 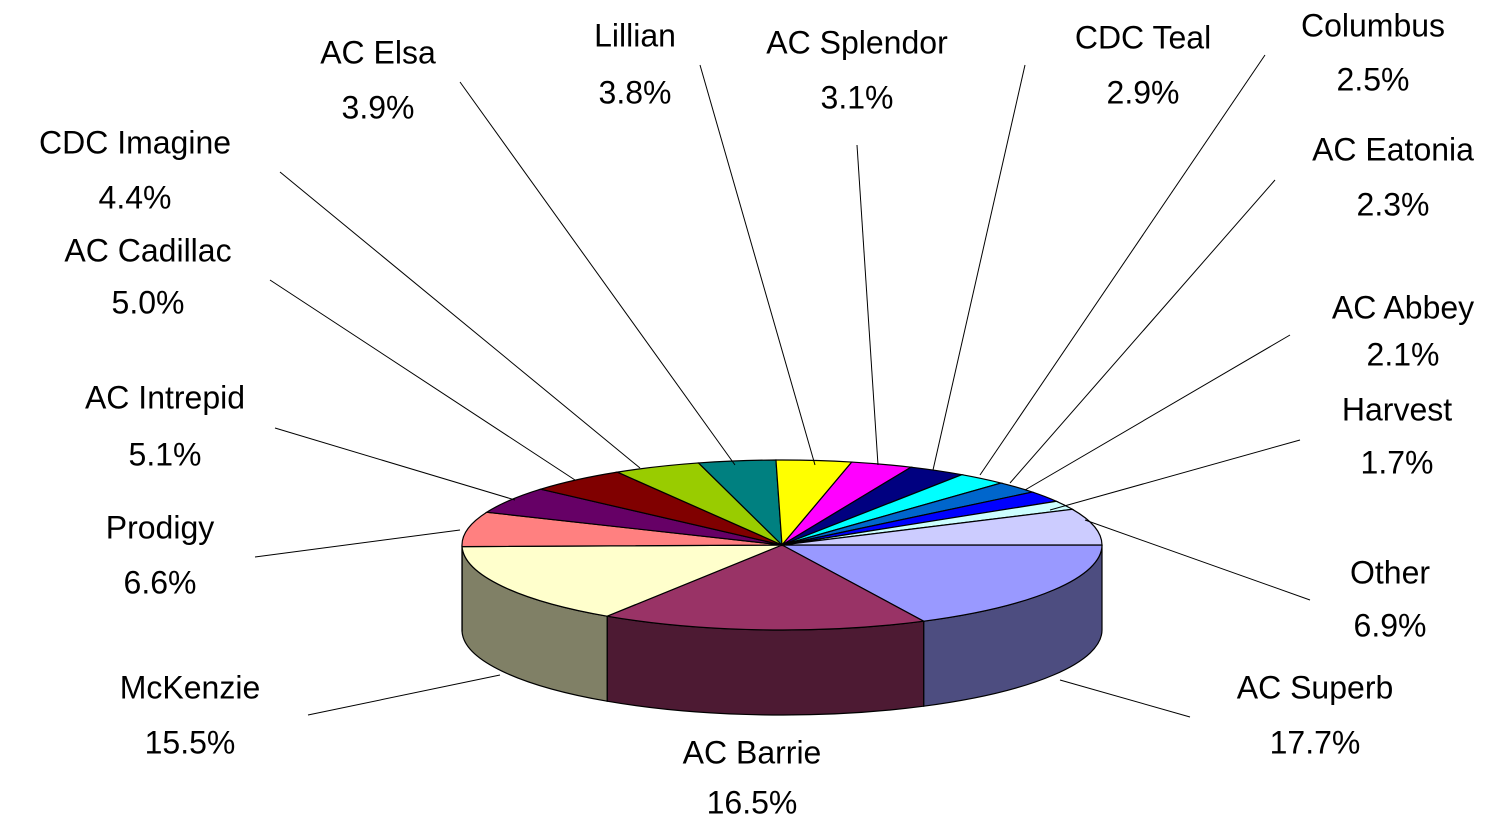 What do you see at coordinates (752, 752) in the screenshot?
I see `slice-label: AC Barrie` at bounding box center [752, 752].